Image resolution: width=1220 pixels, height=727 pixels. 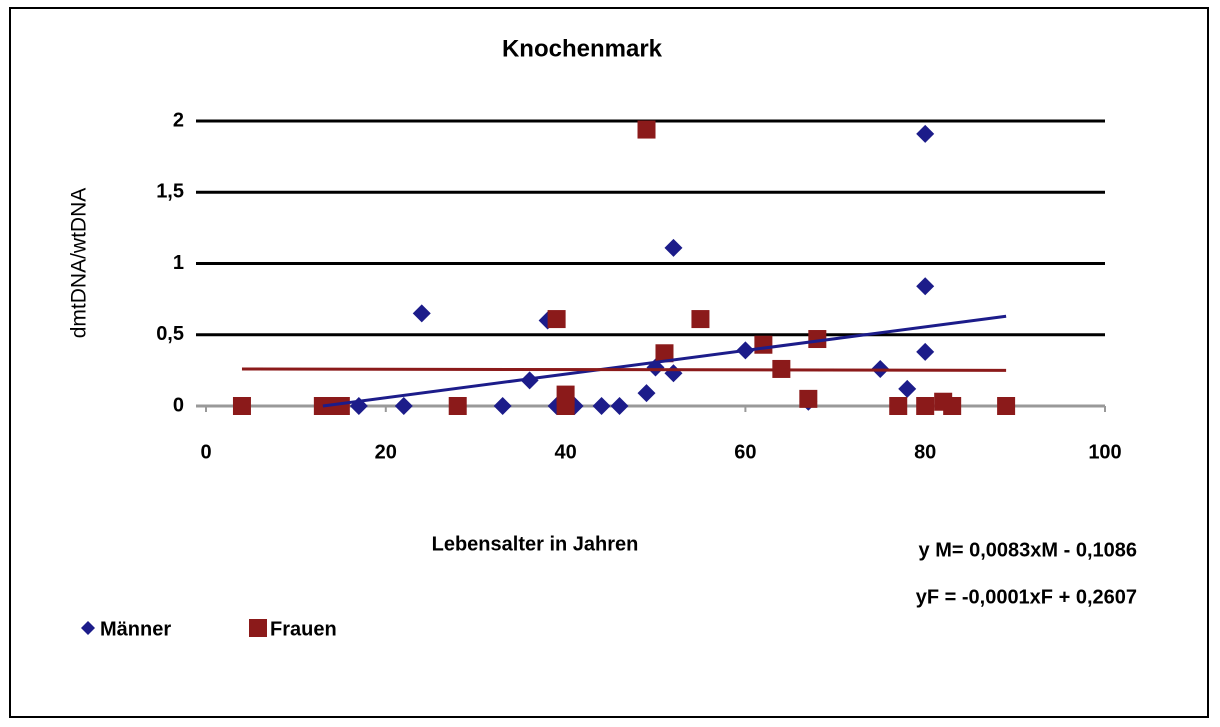 I want to click on y-tick-label: 2, so click(x=178, y=120).